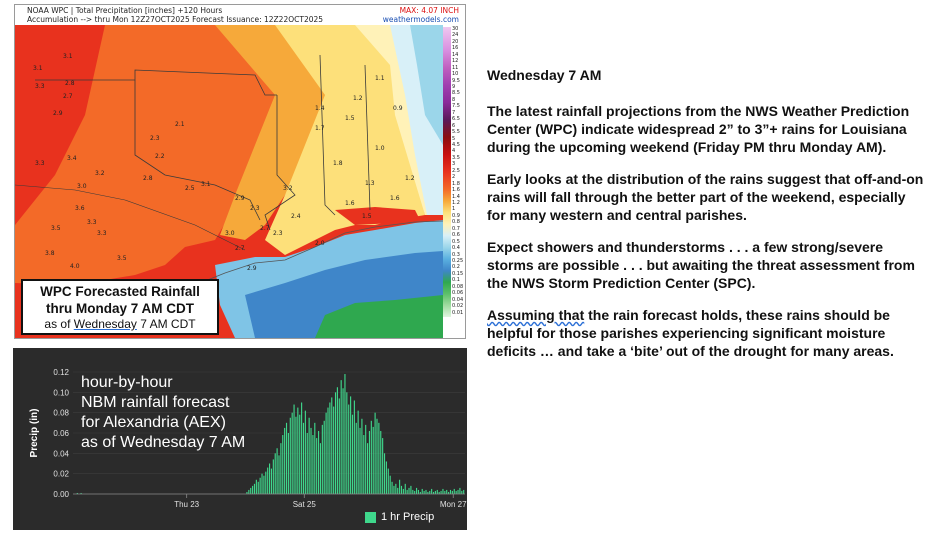  What do you see at coordinates (456, 196) in the screenshot?
I see `colorbar-tick: 1.4` at bounding box center [456, 196].